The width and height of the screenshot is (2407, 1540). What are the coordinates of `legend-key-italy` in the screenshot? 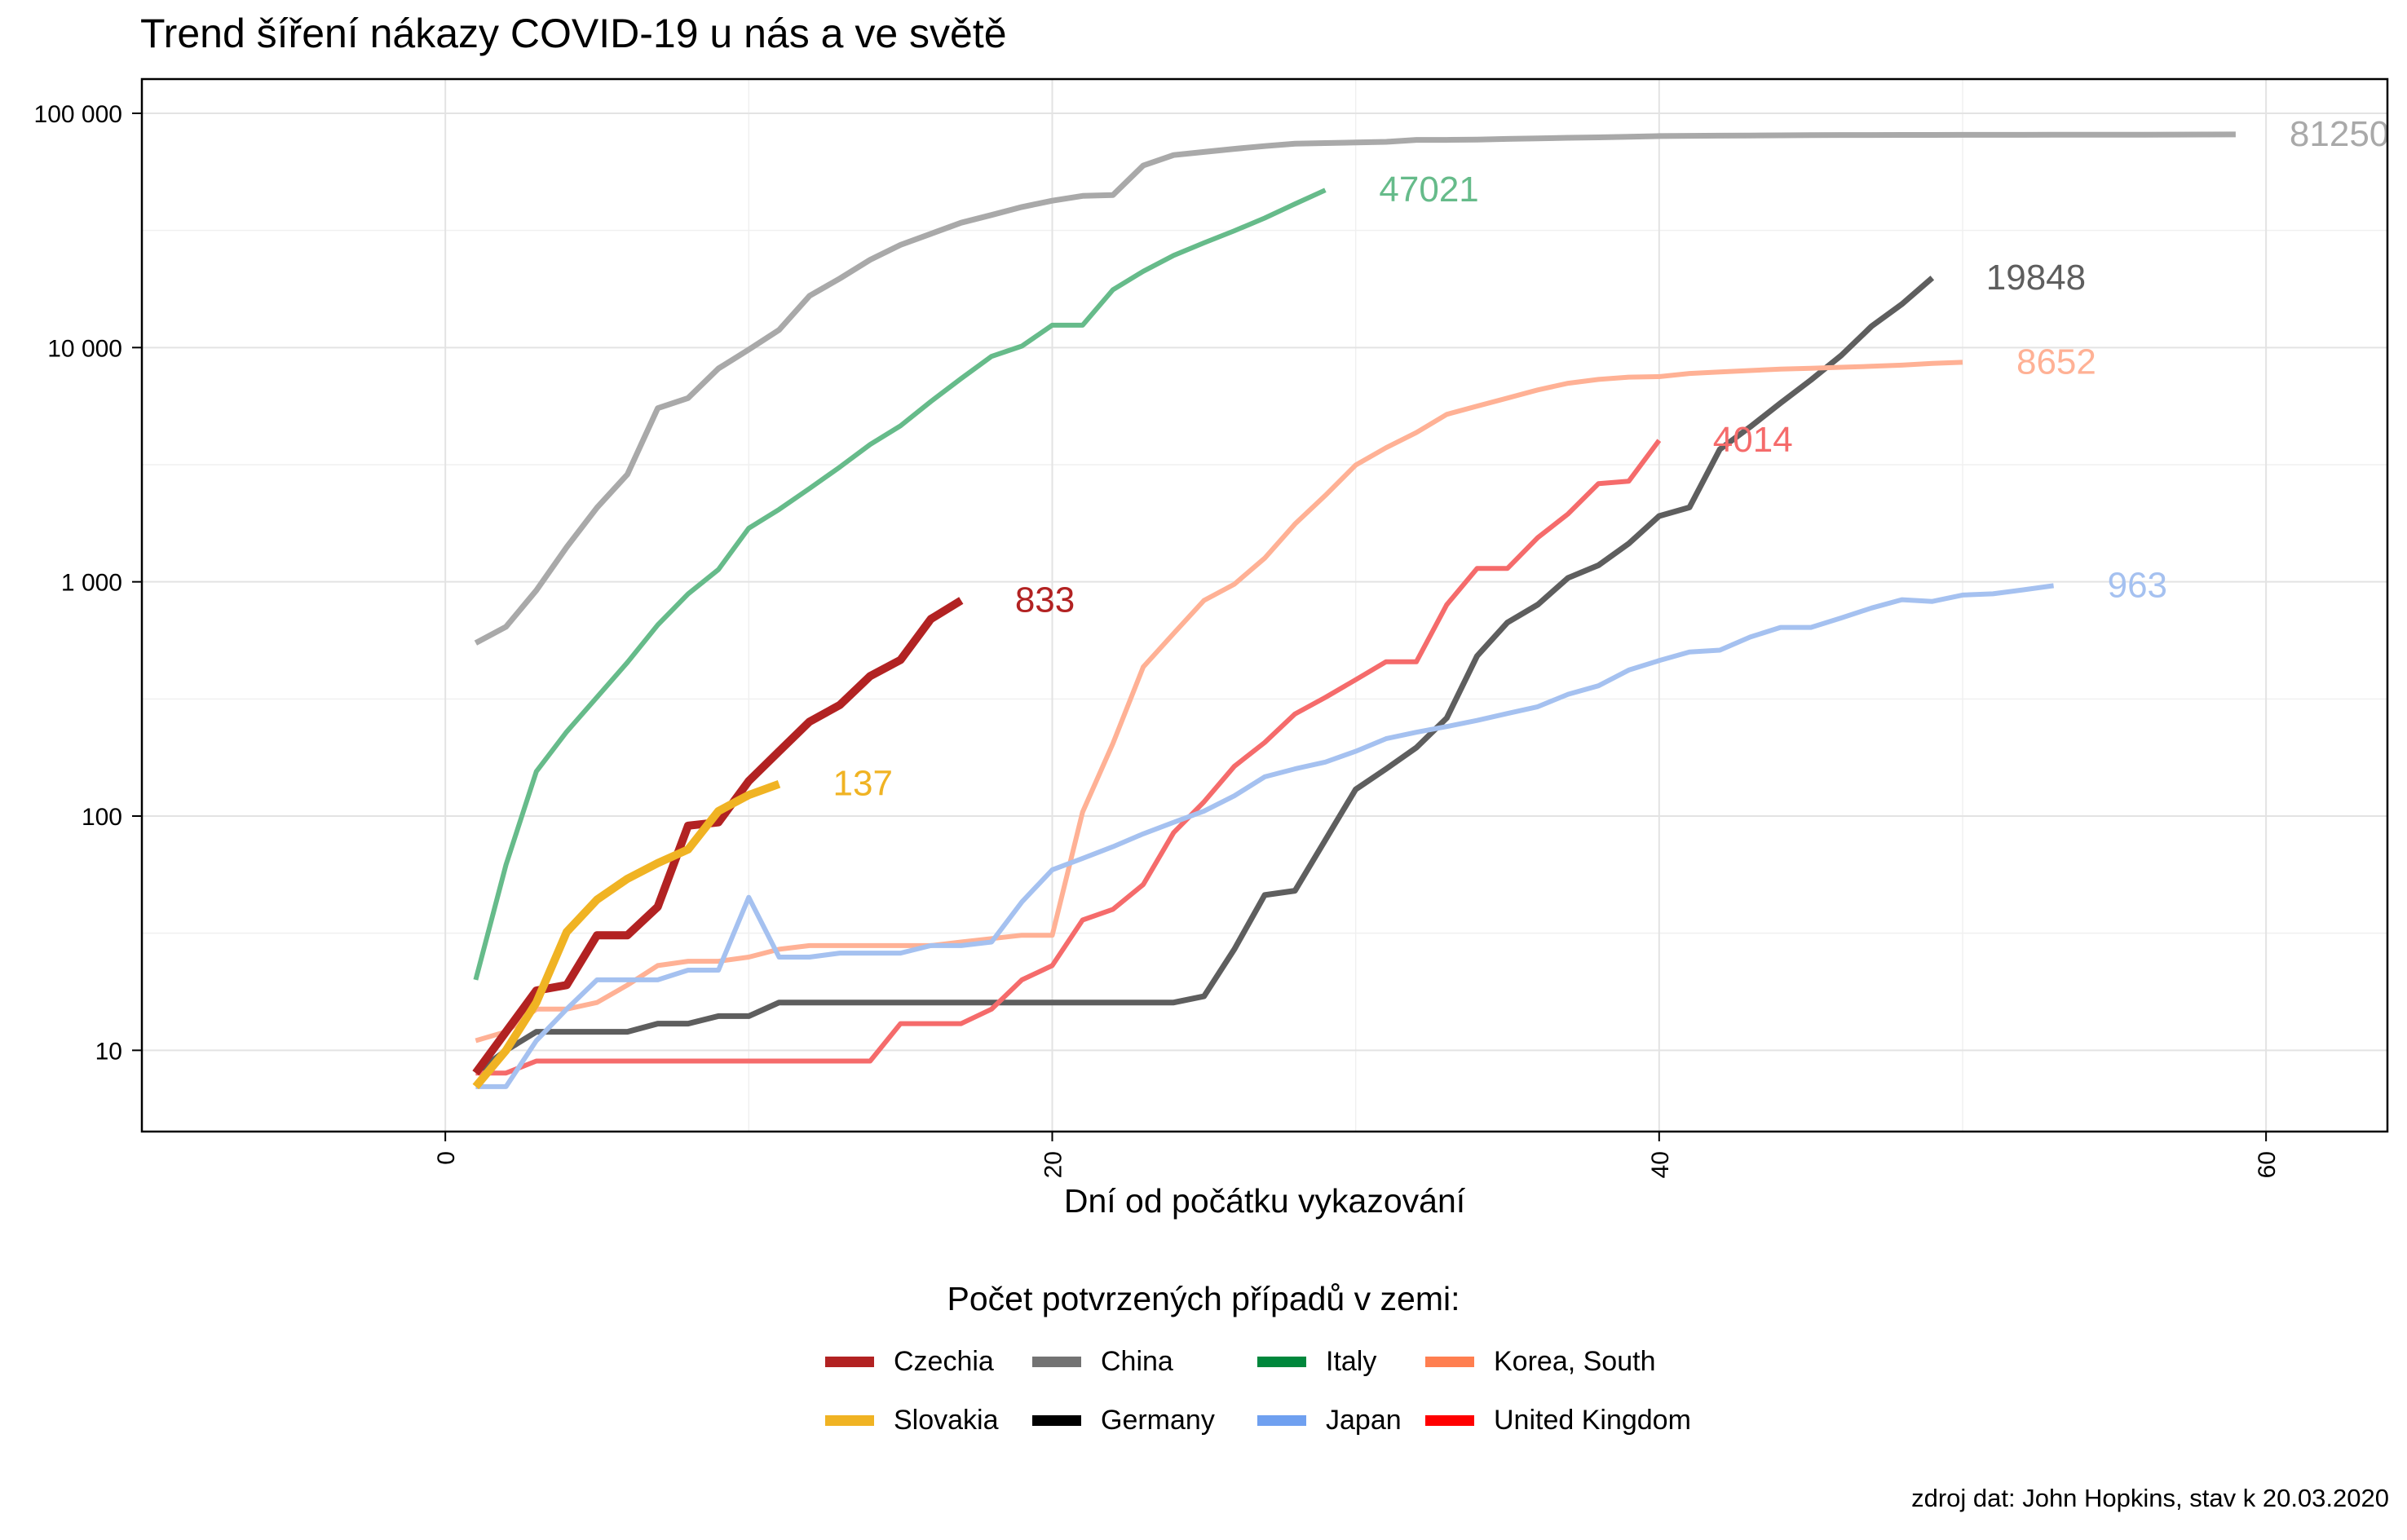 It's located at (1281, 1361).